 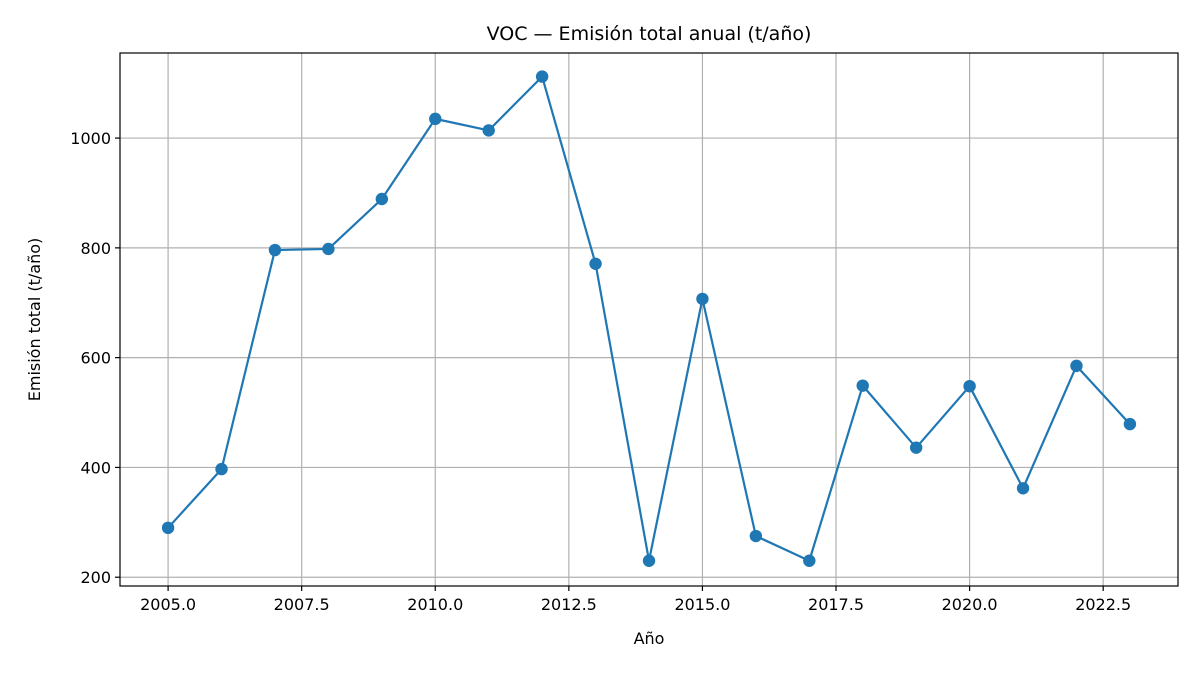 I want to click on y-tick-label: 400, so click(x=95, y=467).